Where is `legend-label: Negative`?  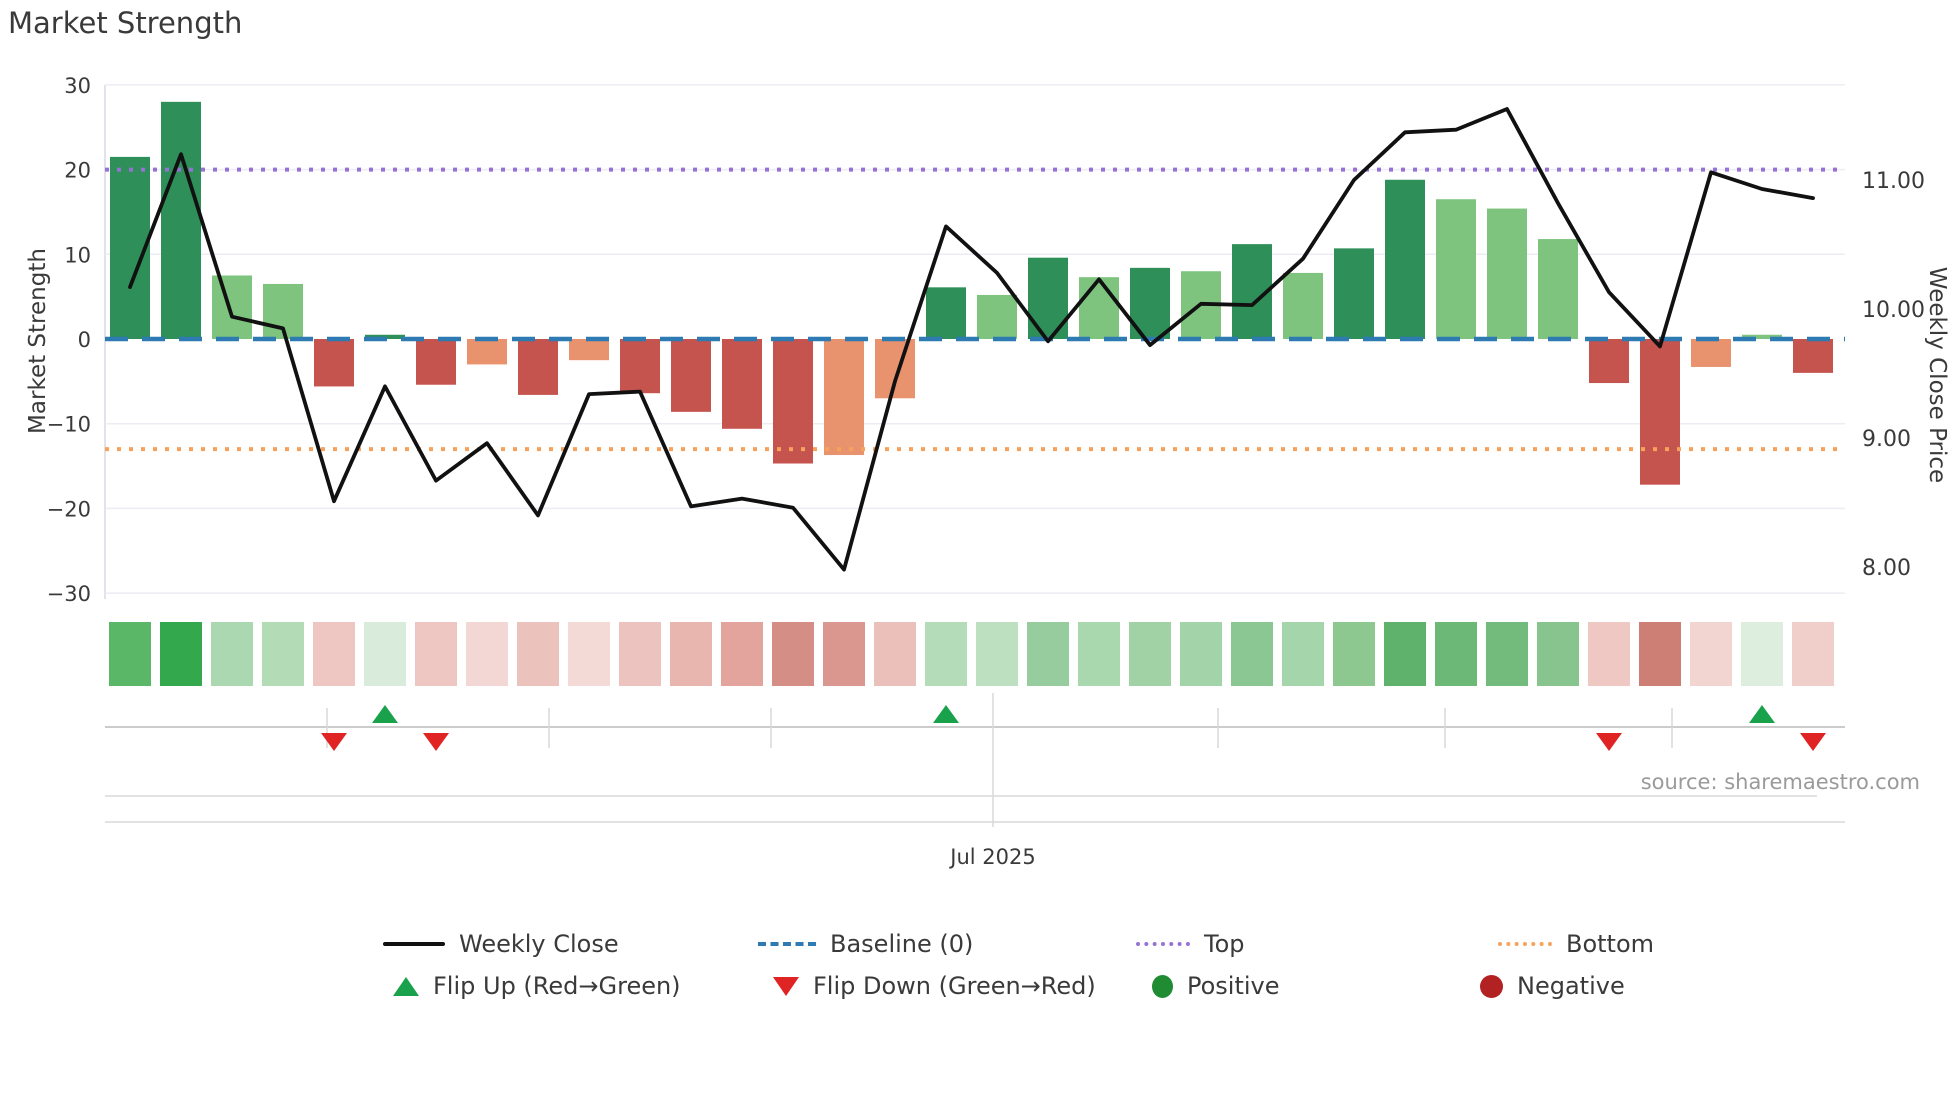
legend-label: Negative is located at coordinates (1571, 986).